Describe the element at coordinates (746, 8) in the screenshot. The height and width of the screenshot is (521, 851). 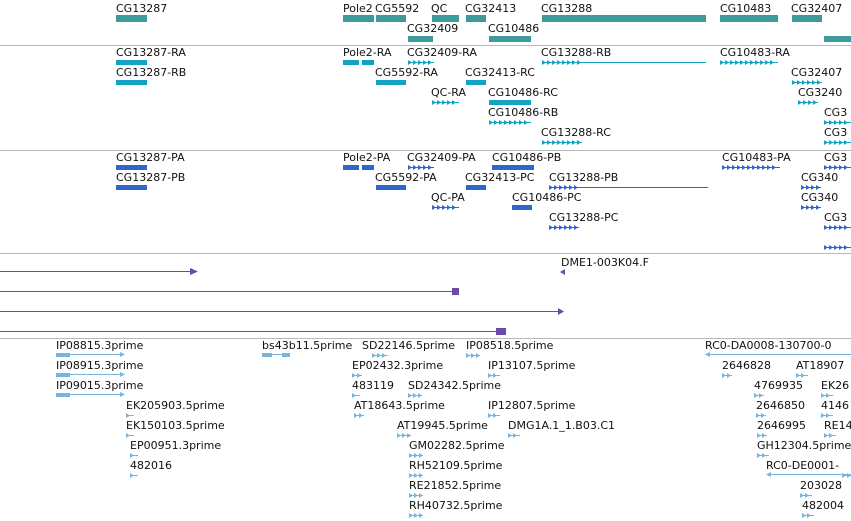
I see `feature-label: CG10483` at that location.